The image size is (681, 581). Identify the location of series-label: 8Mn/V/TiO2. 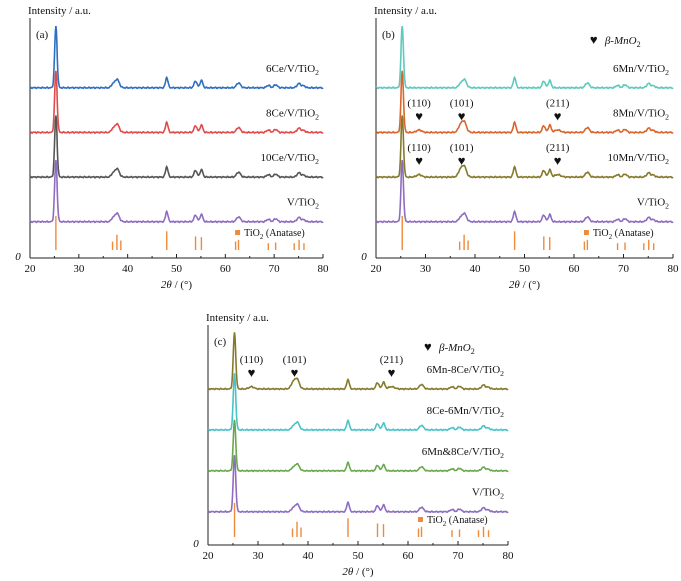
(641, 114).